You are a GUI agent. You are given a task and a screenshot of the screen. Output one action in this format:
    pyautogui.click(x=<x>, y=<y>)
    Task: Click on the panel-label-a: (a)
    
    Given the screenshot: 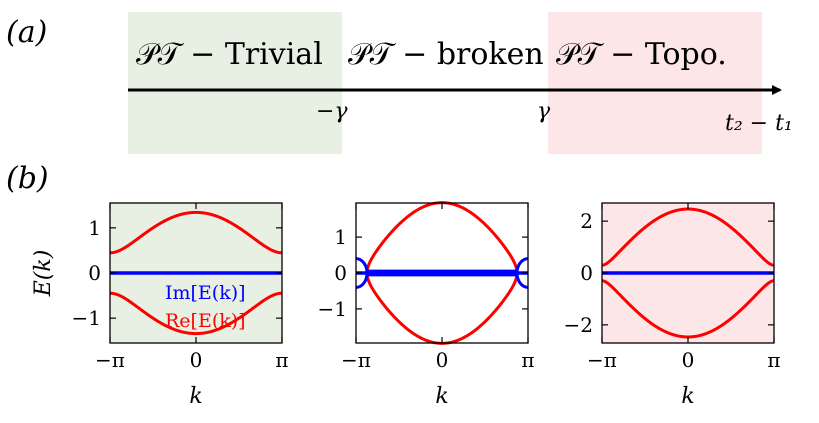 What is the action you would take?
    pyautogui.click(x=26, y=32)
    